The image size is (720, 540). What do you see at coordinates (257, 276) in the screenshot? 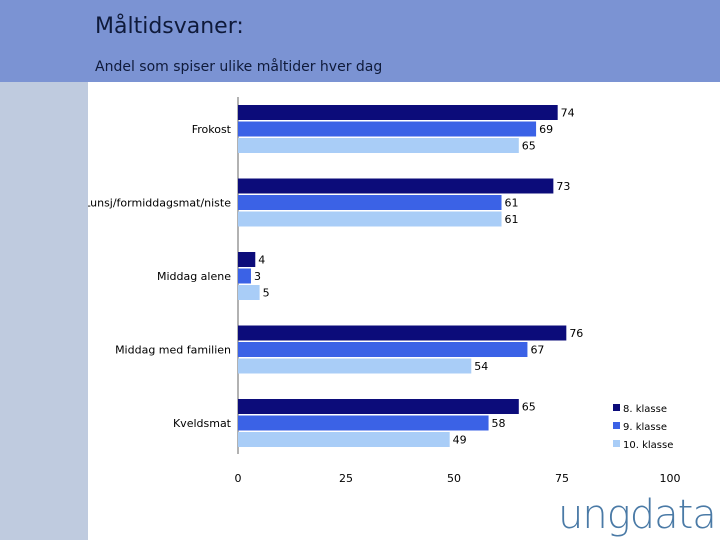
I see `data-label-3-2: 3` at bounding box center [257, 276].